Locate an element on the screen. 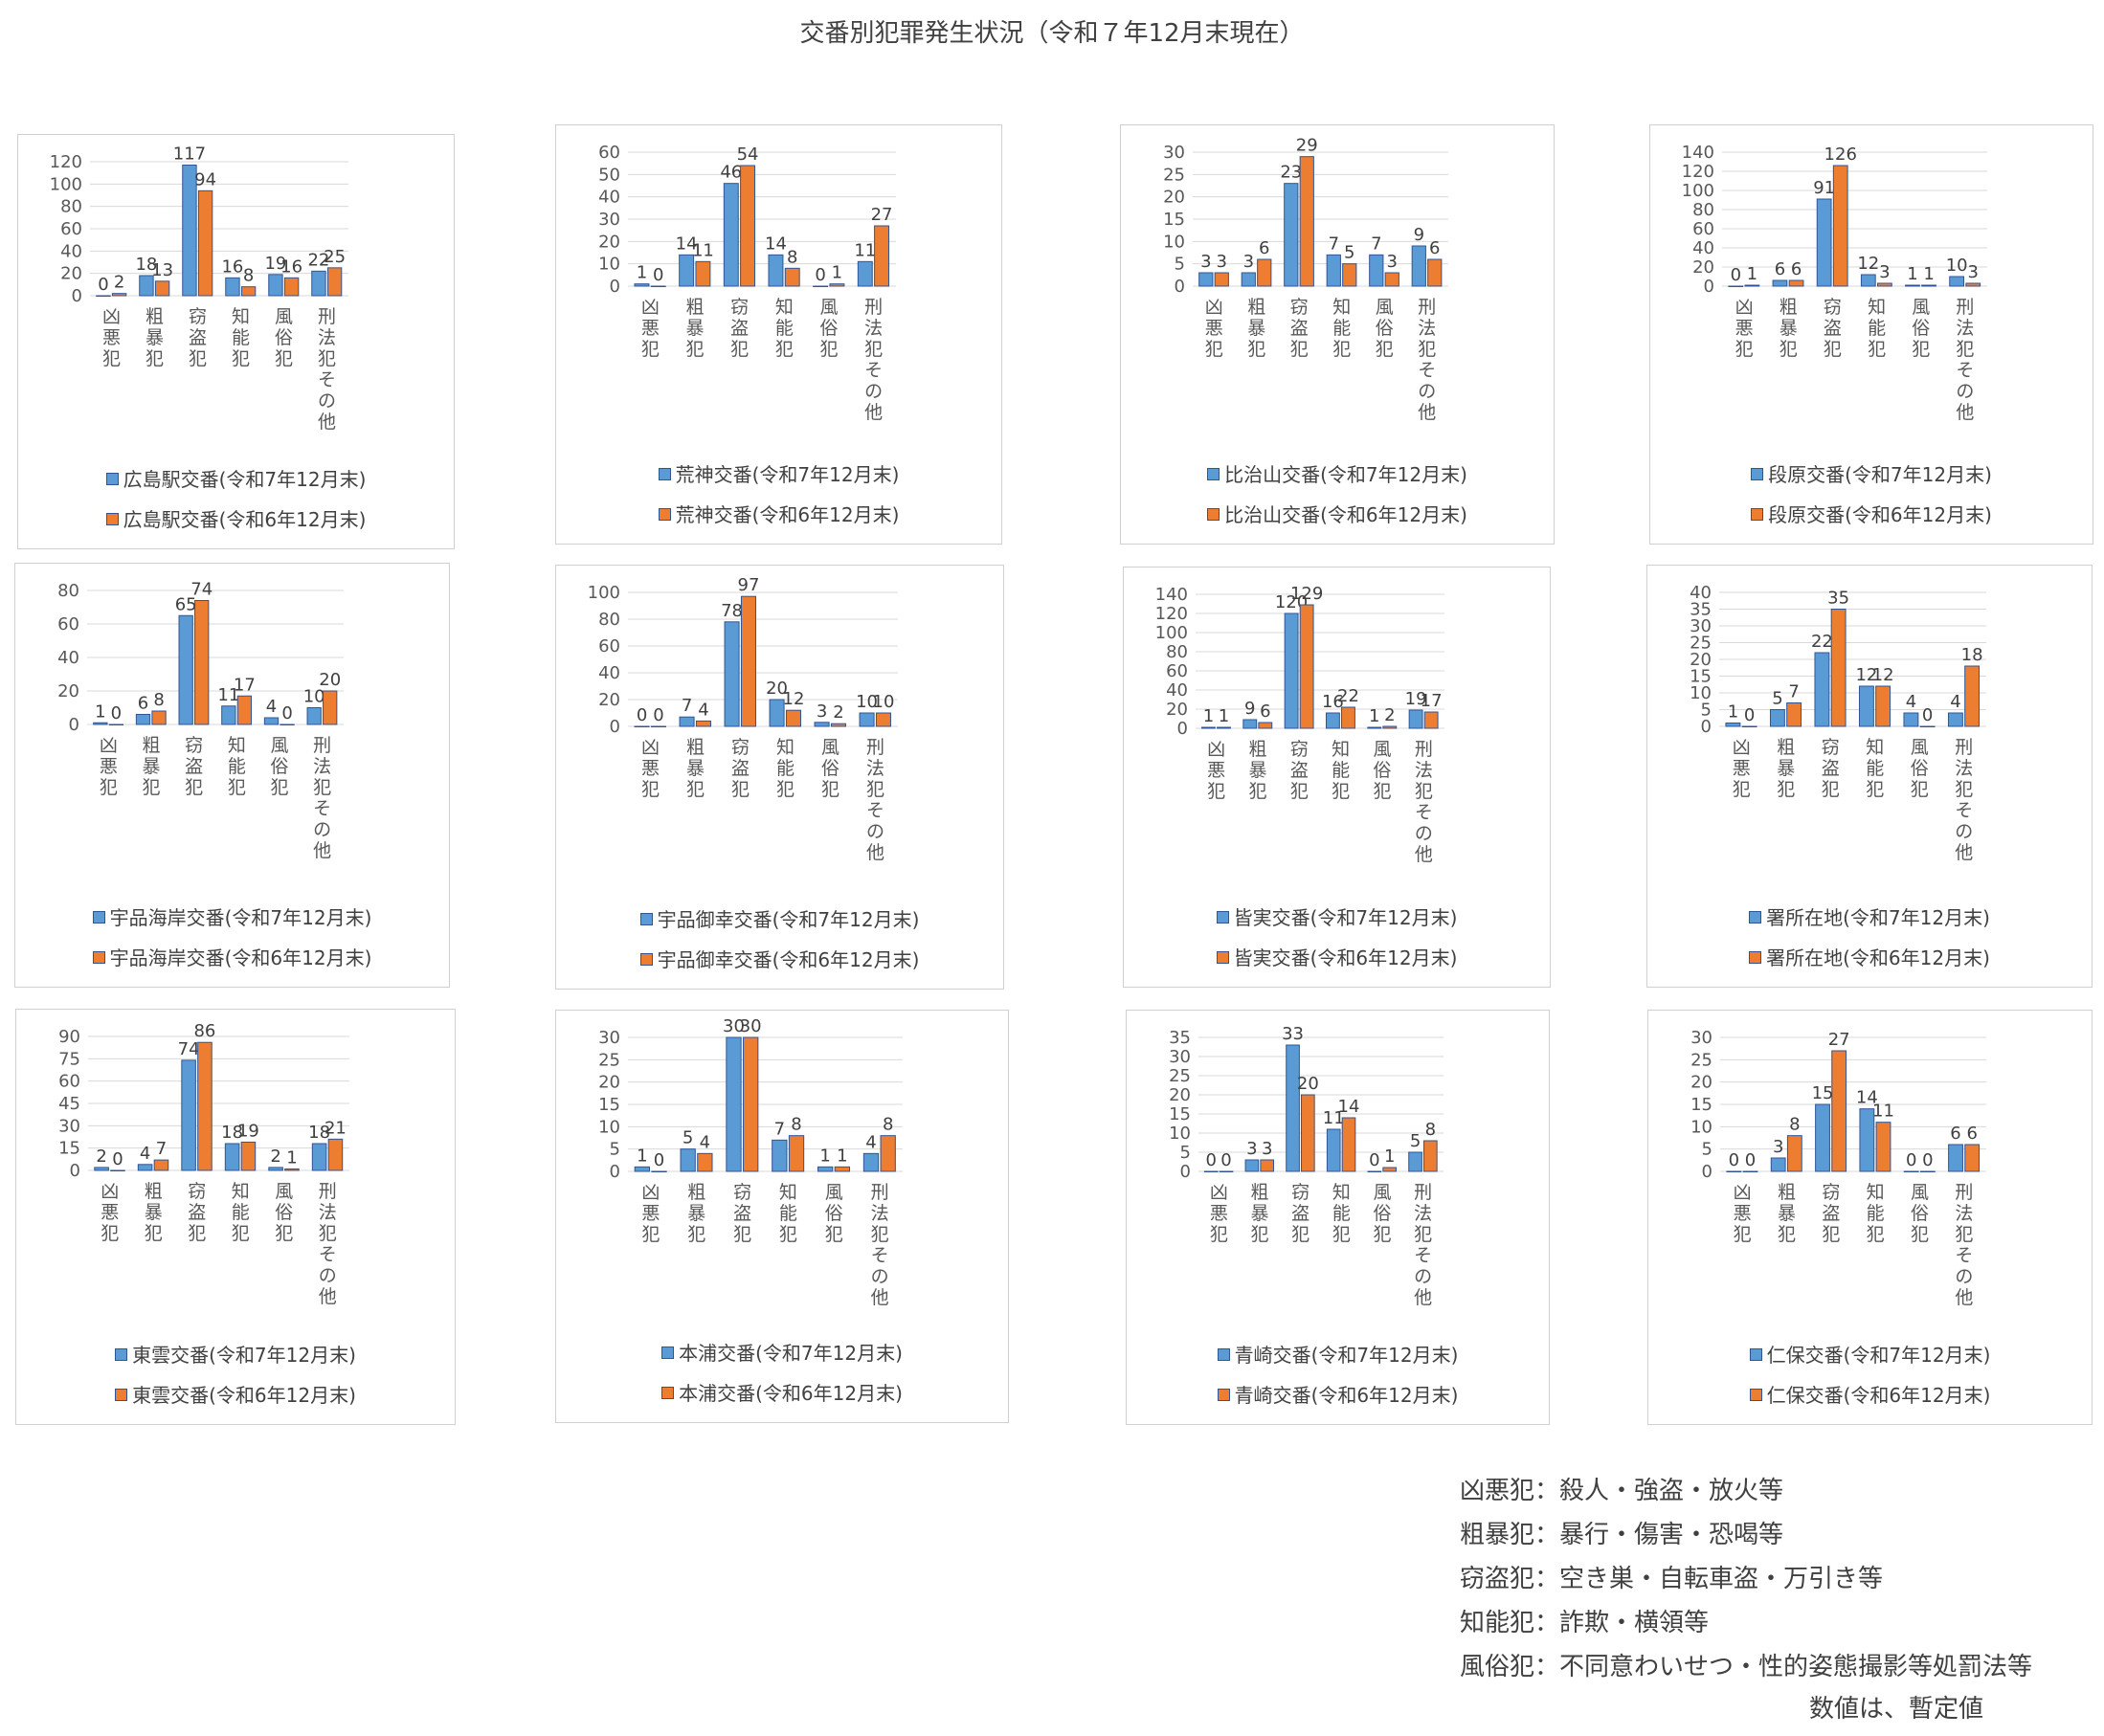 This screenshot has height=1736, width=2104. y-tick-label: 20 is located at coordinates (609, 700).